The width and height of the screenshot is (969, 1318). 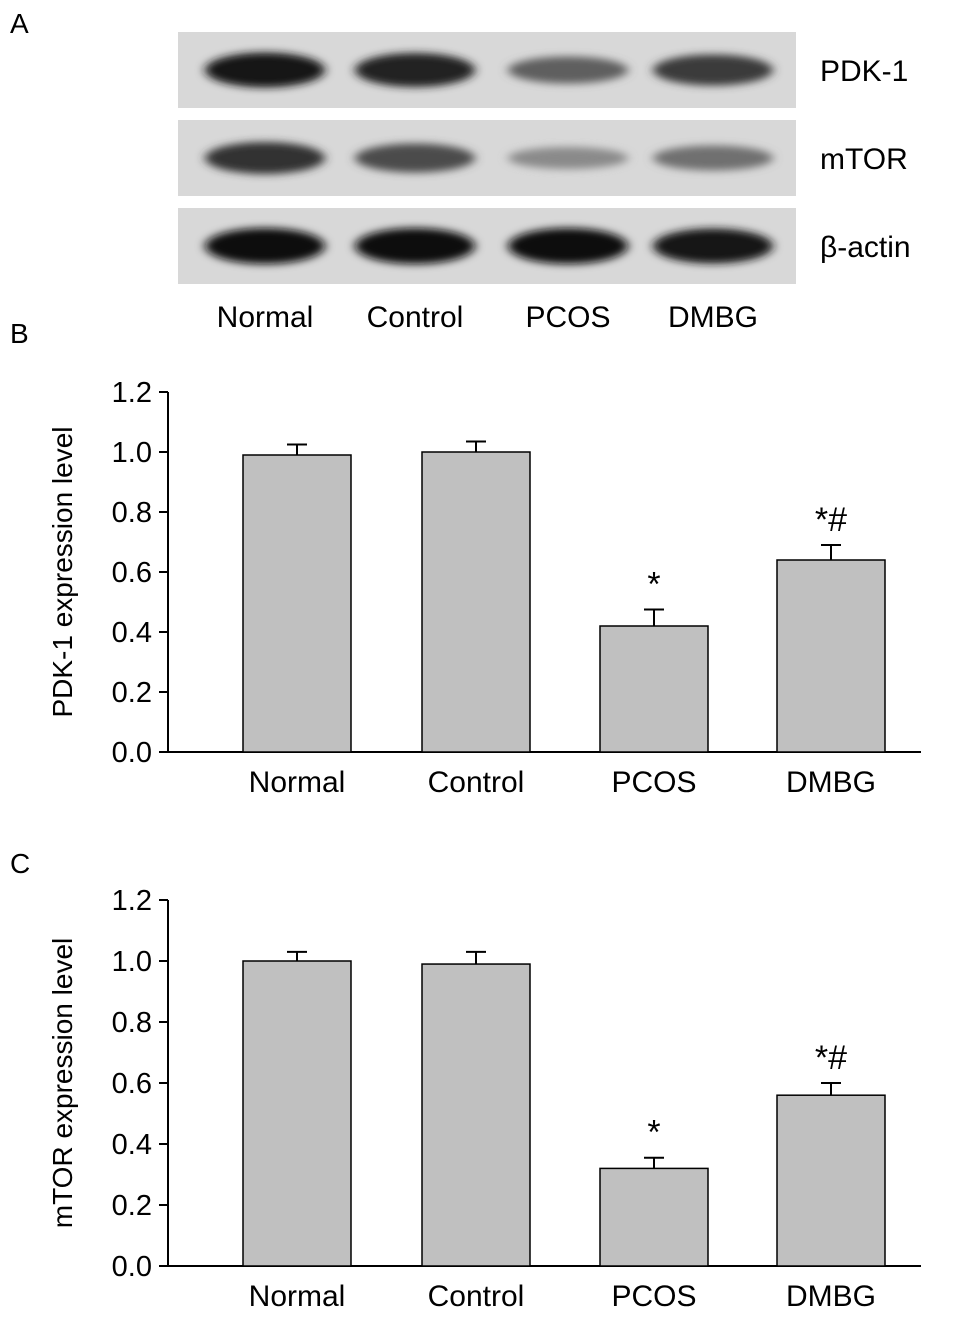 I want to click on blot-lane-label: DMBG, so click(x=713, y=317).